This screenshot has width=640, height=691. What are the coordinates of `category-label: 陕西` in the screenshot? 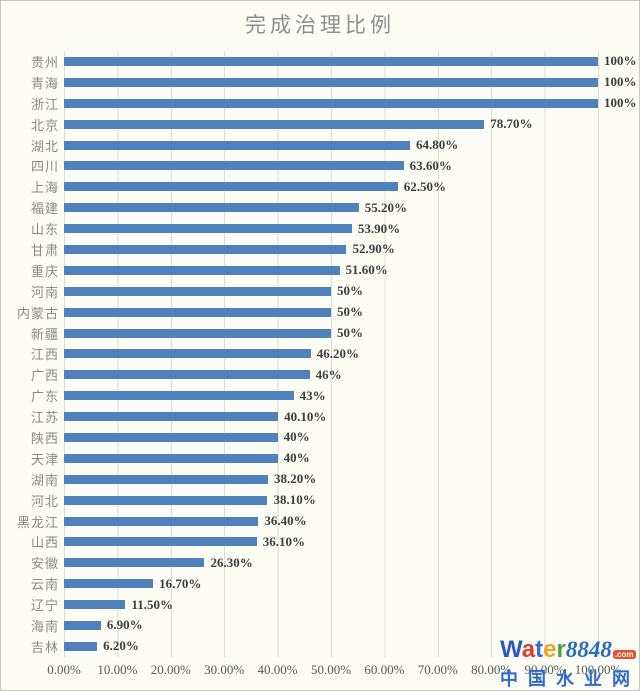 It's located at (44, 438).